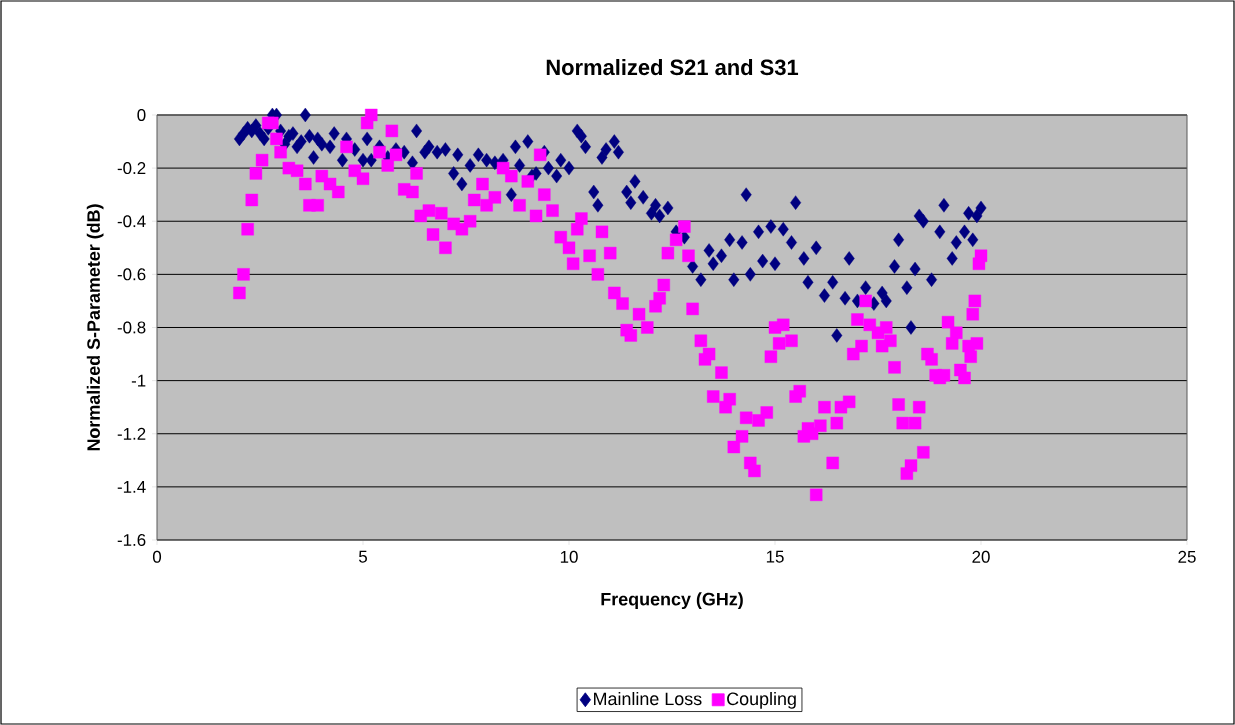 The image size is (1235, 725). Describe the element at coordinates (362, 556) in the screenshot. I see `x-tick-label: 5` at that location.